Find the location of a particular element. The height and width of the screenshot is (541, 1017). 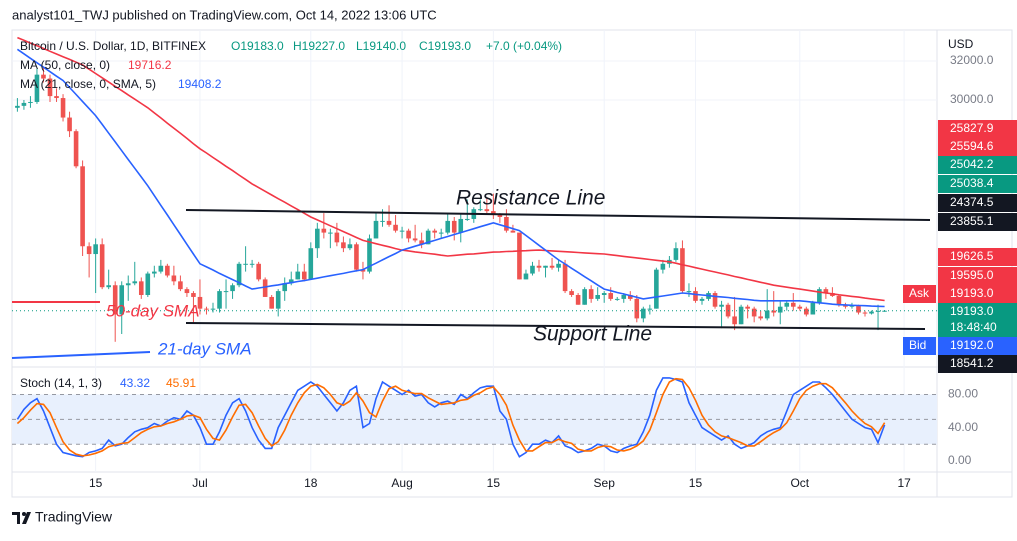

price-label: 18541.2 is located at coordinates (972, 363).